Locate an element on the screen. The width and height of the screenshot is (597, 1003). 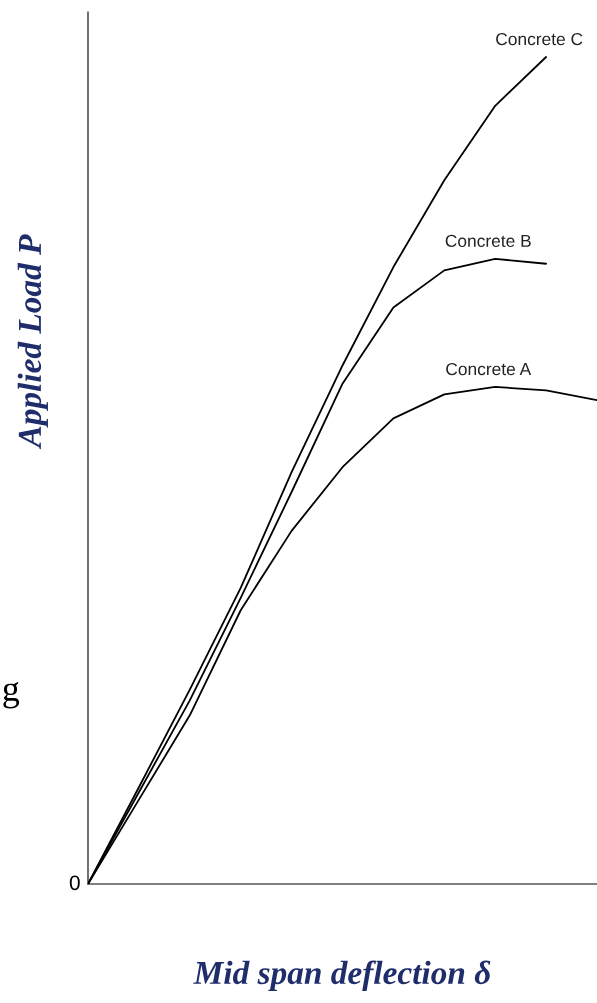
text: g is located at coordinates (11, 695).